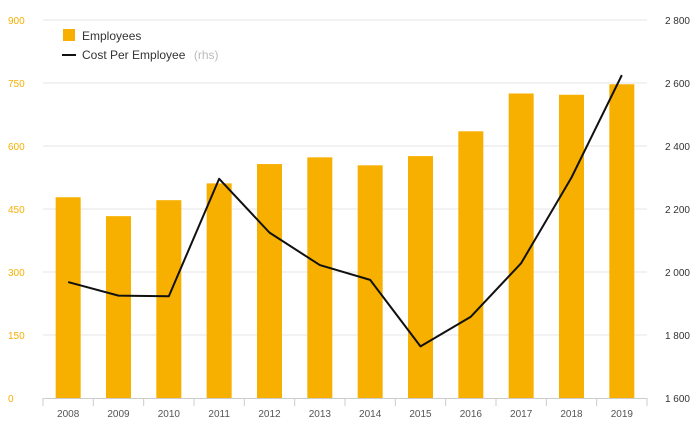 The image size is (700, 433). I want to click on y-left-tick-150: 150, so click(16, 336).